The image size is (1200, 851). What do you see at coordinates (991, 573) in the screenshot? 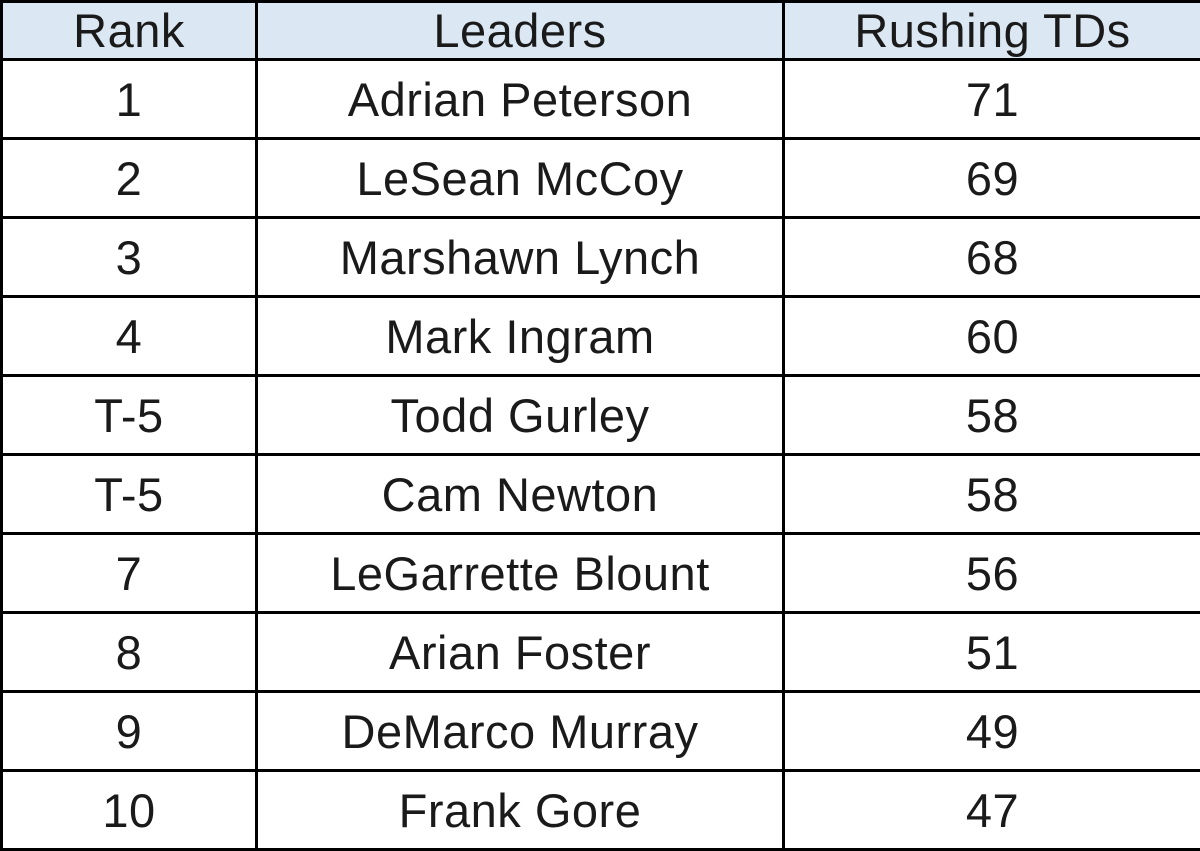
I see `rushing-tds-cell: 56` at bounding box center [991, 573].